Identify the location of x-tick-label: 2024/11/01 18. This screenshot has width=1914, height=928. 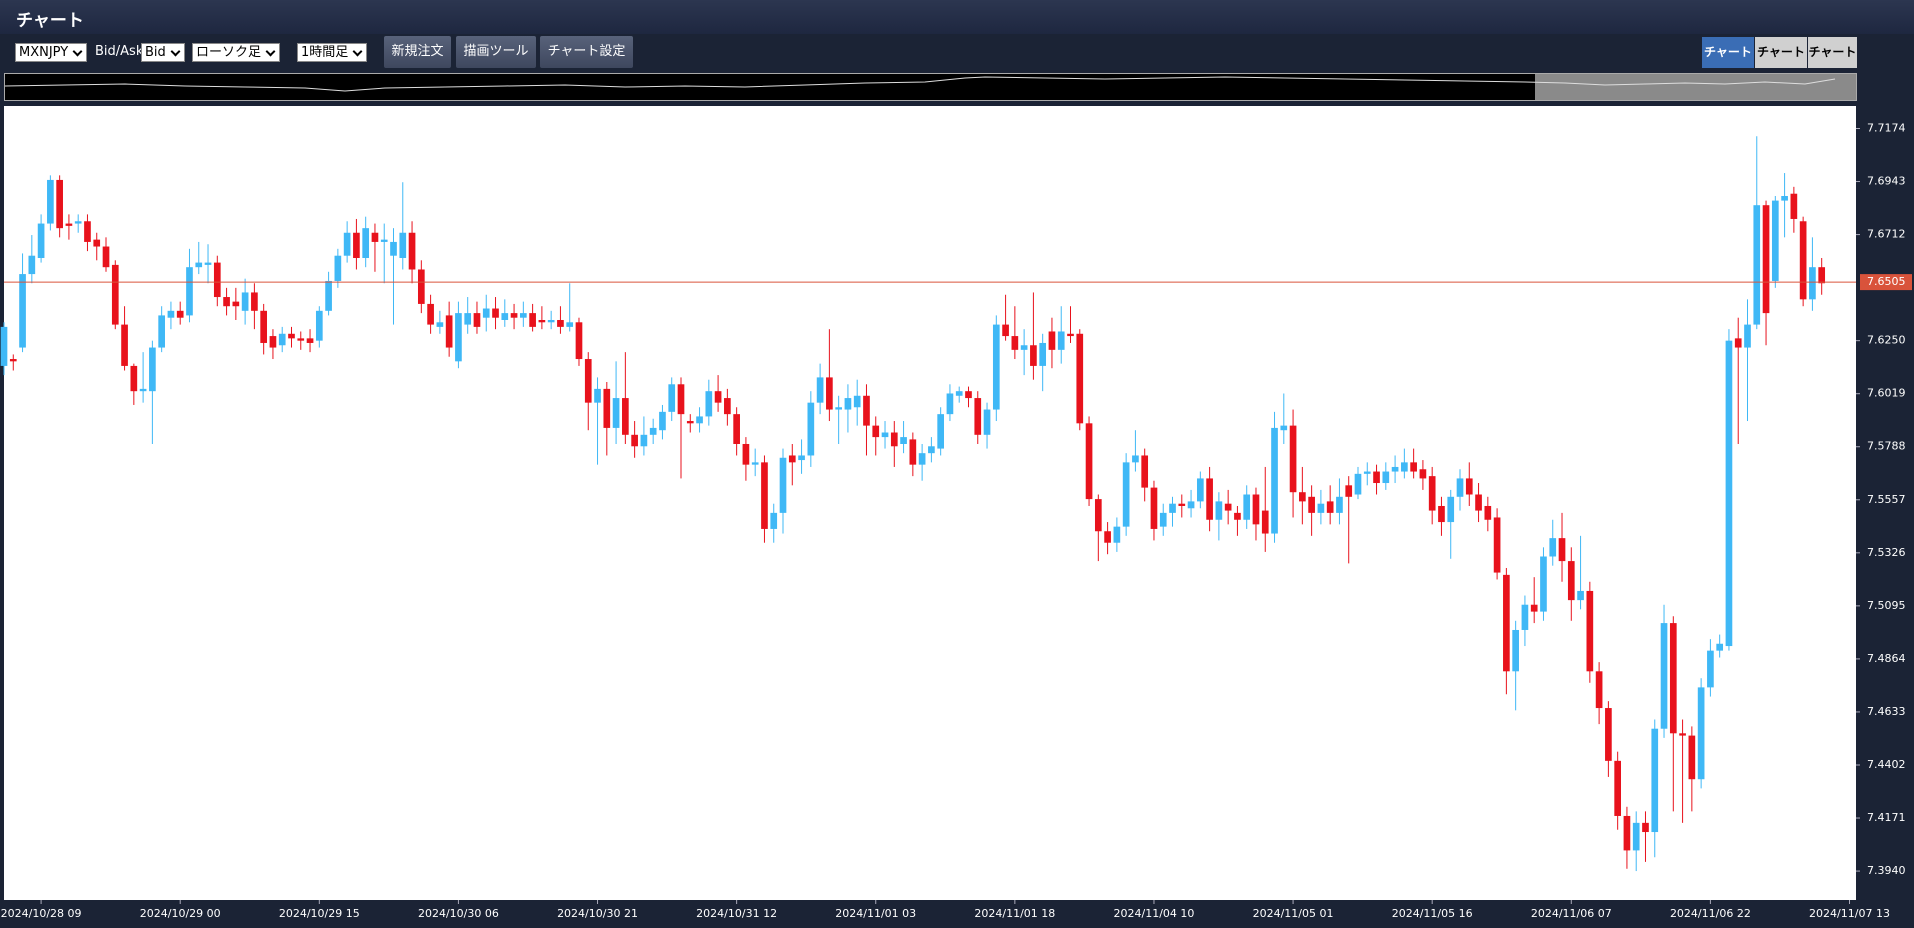
(1014, 913).